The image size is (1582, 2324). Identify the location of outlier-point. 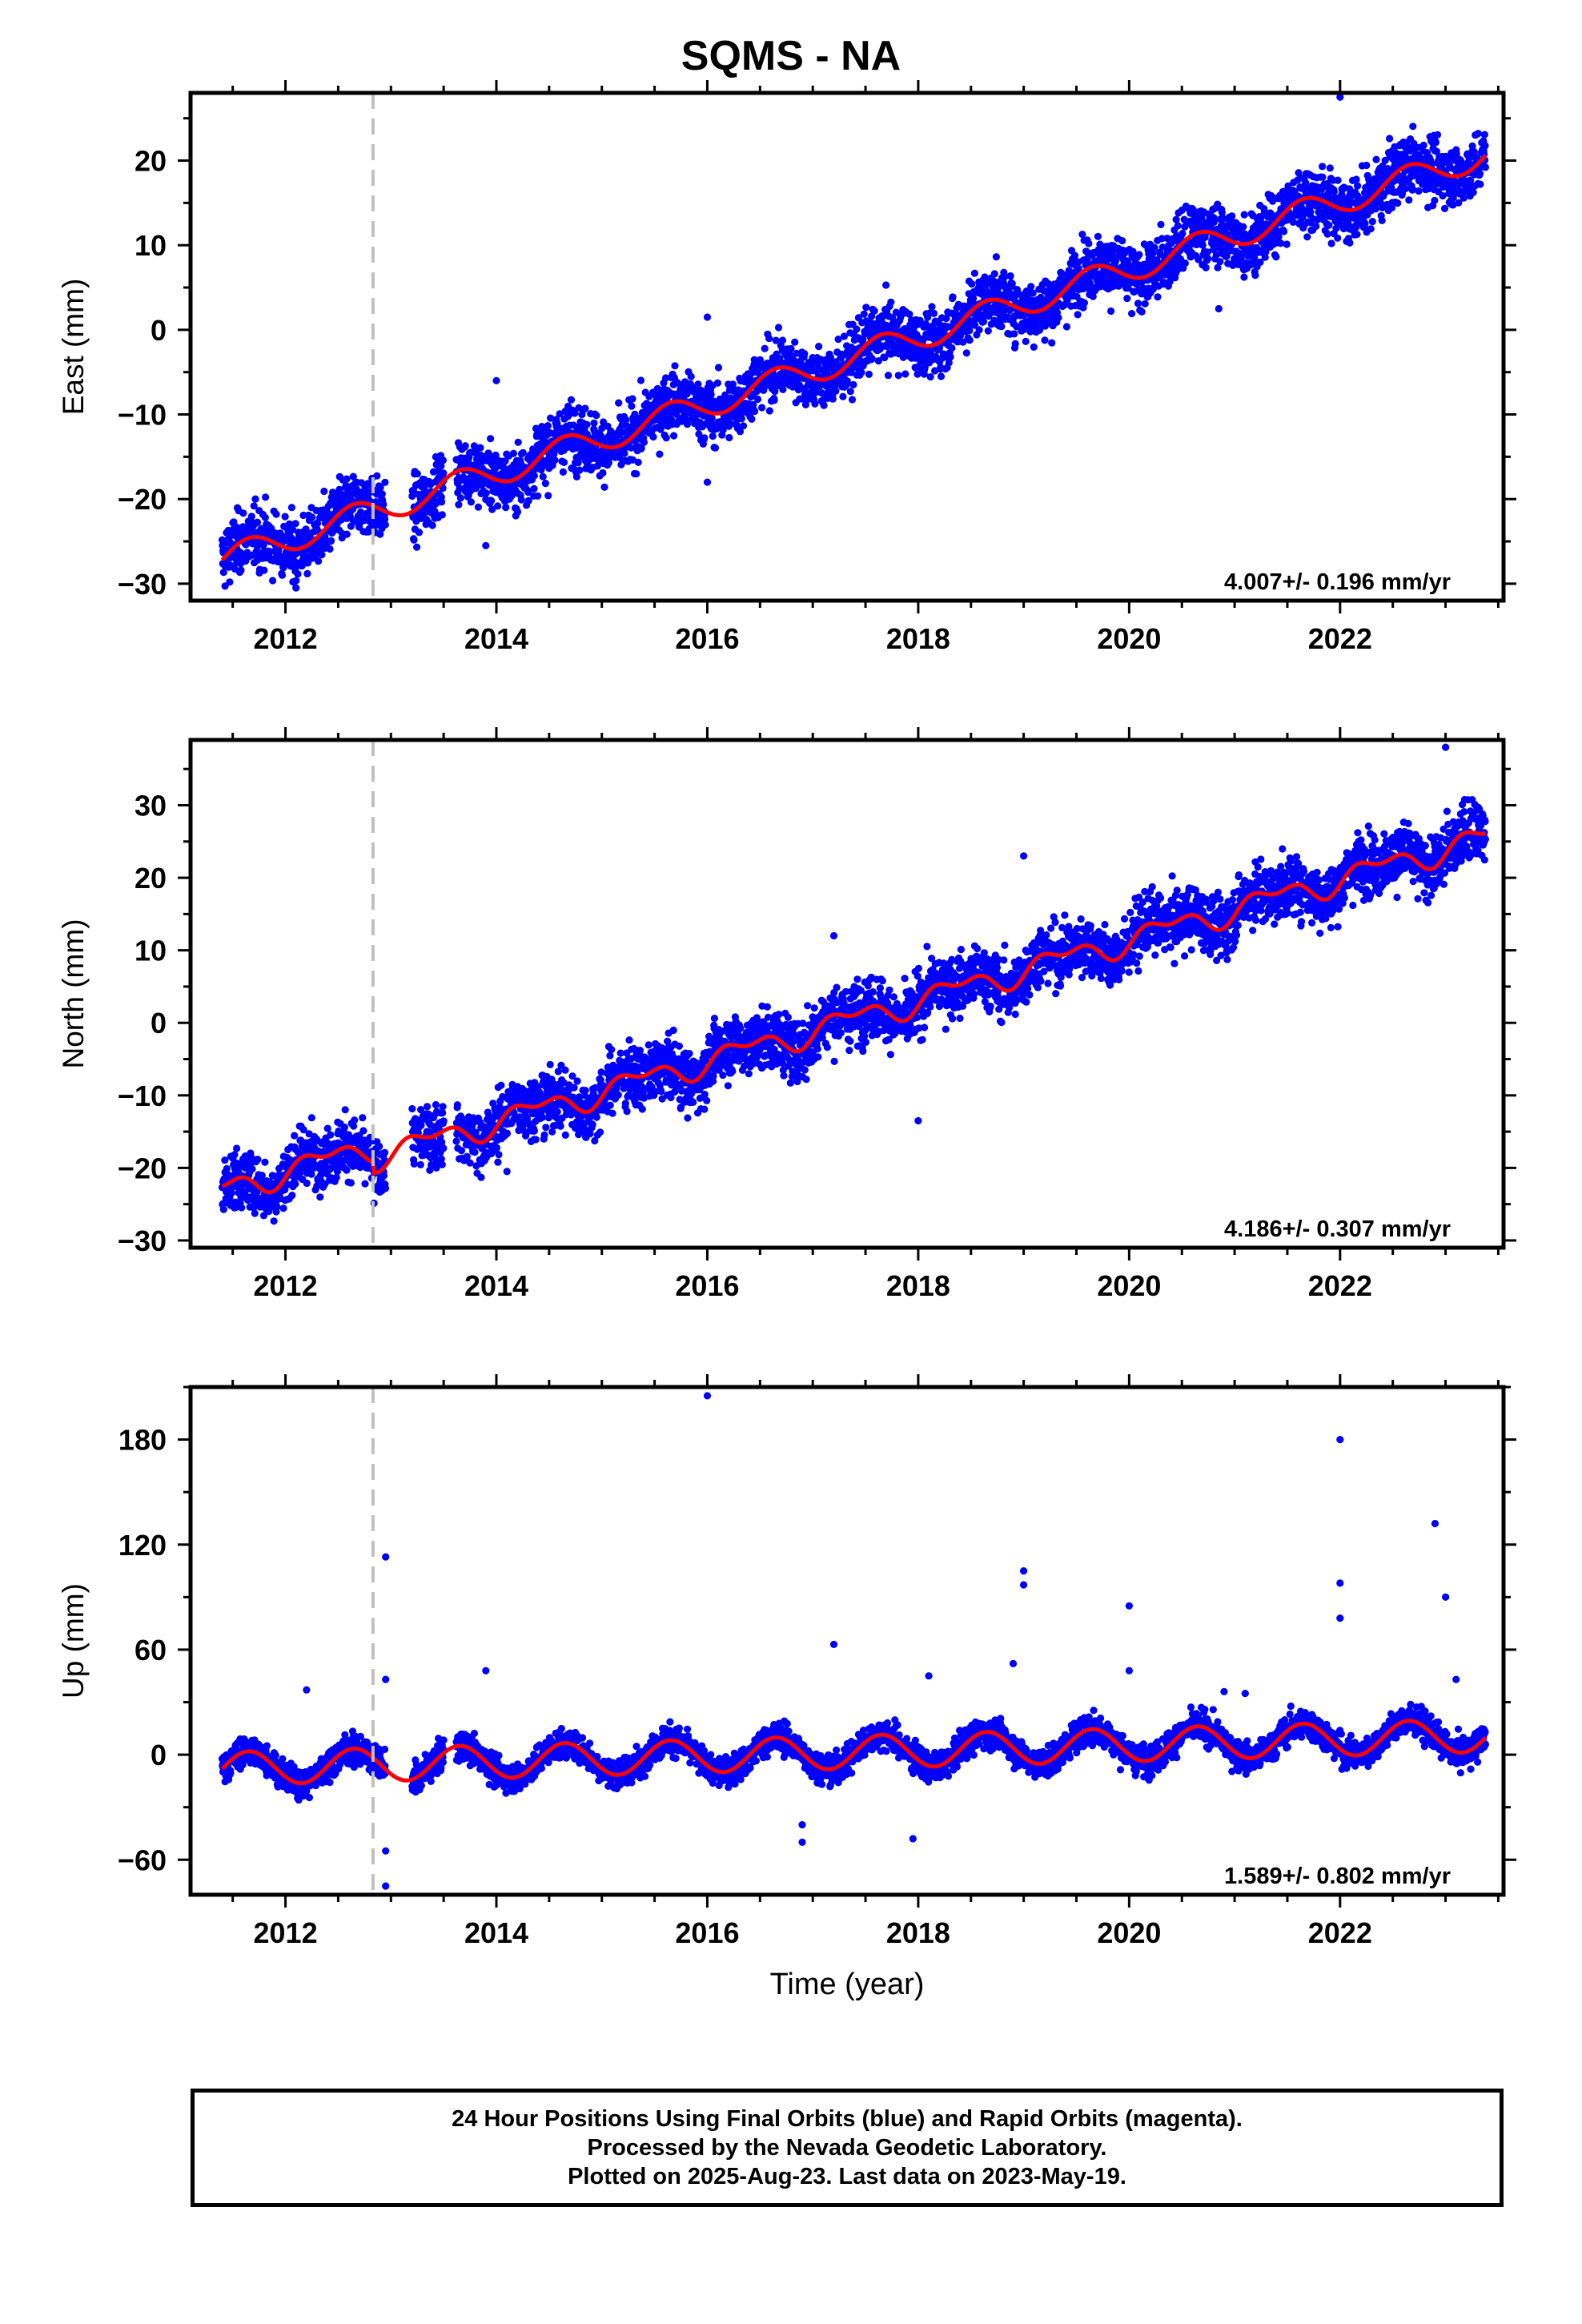
(708, 317).